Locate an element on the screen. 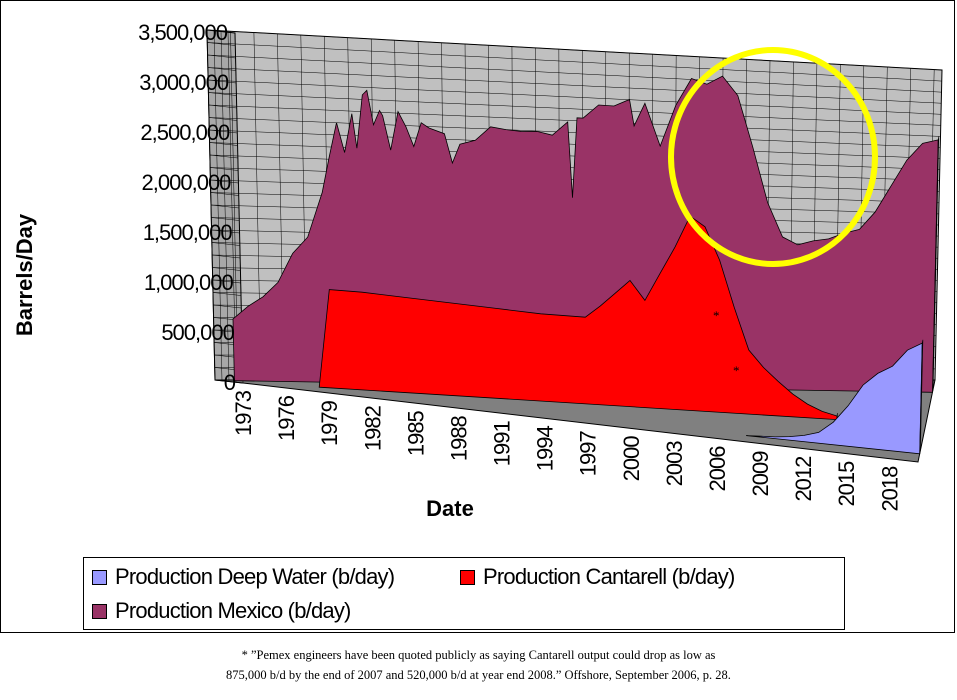 The height and width of the screenshot is (700, 957). highlight-circle is located at coordinates (773, 157).